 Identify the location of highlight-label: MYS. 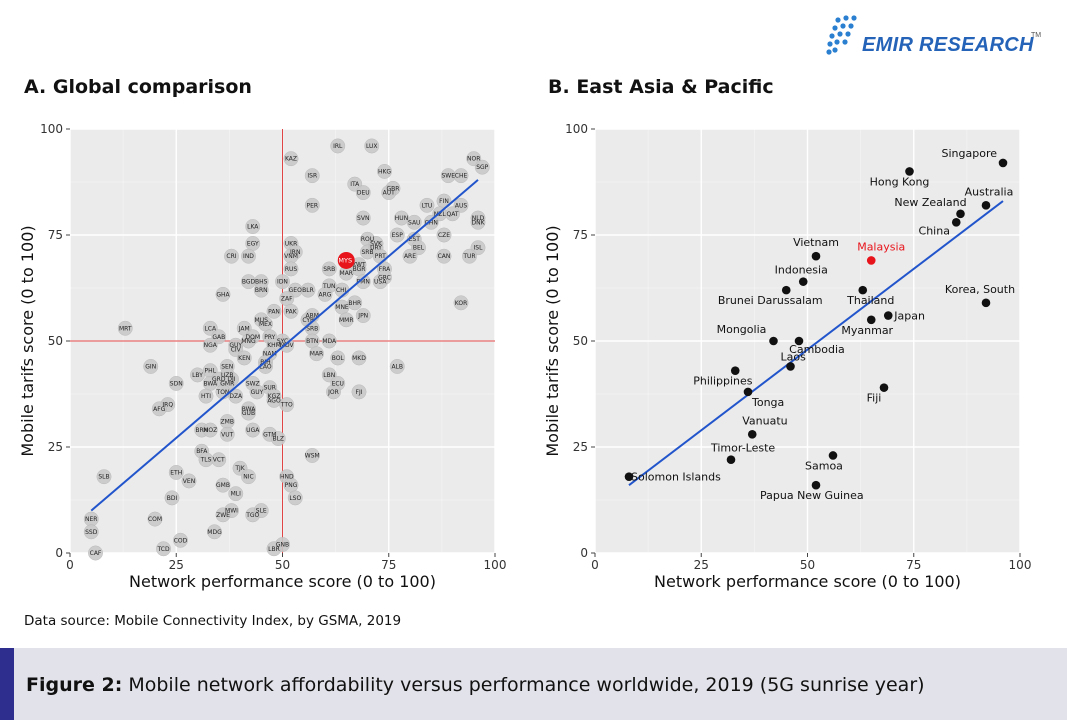
(345, 260).